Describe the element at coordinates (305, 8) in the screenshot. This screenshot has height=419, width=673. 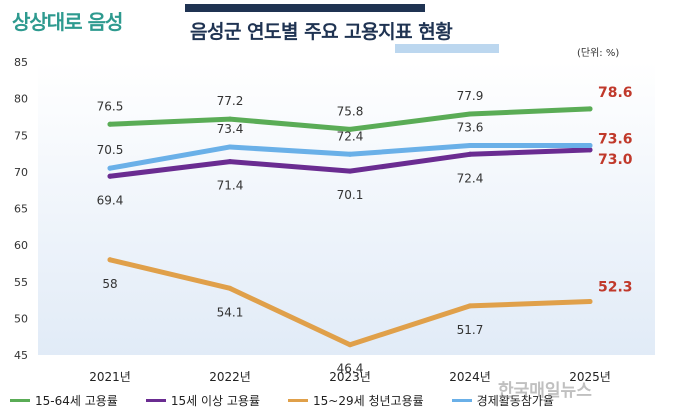
I see `title-accent-bar` at that location.